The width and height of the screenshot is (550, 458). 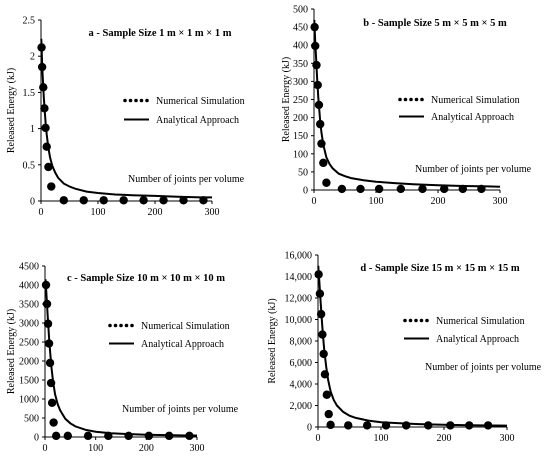 What do you see at coordinates (300, 82) in the screenshot?
I see `y-tick-label: 300` at bounding box center [300, 82].